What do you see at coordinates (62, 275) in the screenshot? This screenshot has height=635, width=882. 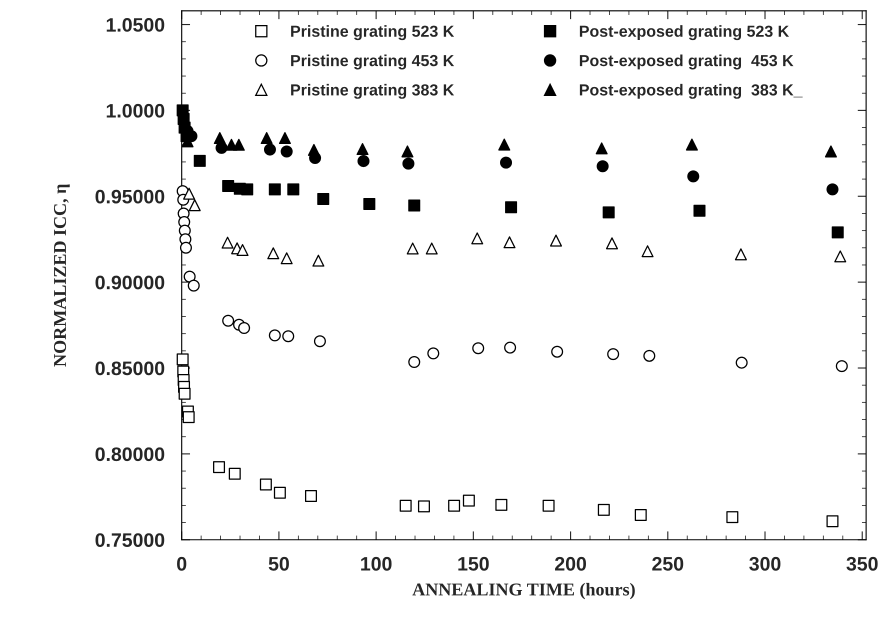 I see `y-axis-title: NORMALIZED ICC, η` at bounding box center [62, 275].